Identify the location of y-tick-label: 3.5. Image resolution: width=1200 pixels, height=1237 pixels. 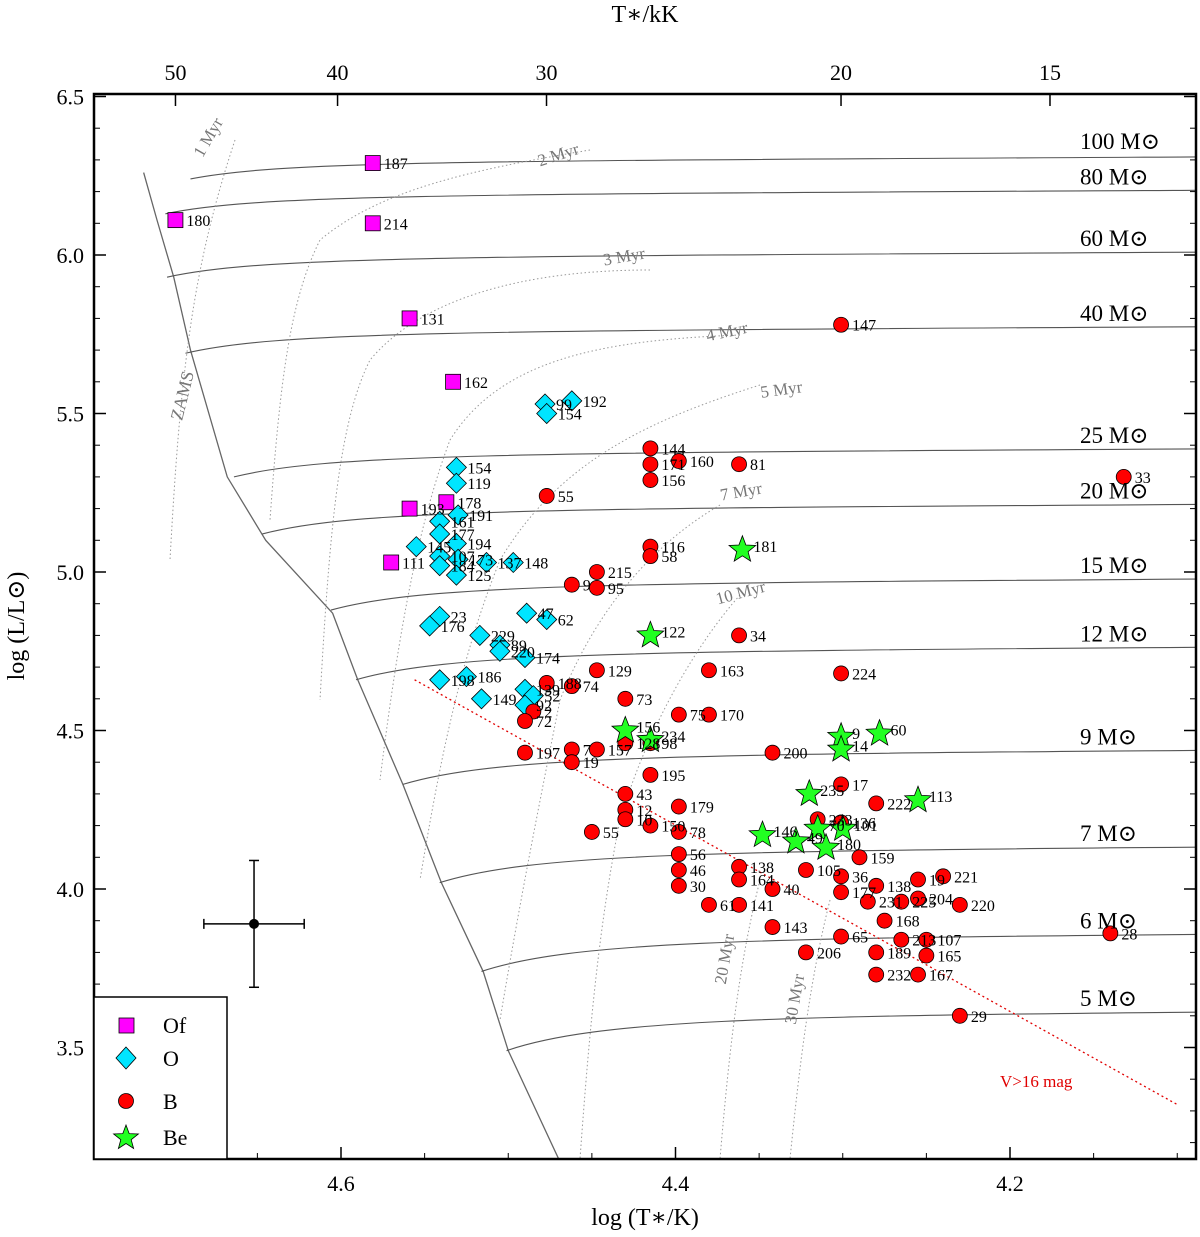
(71, 1048).